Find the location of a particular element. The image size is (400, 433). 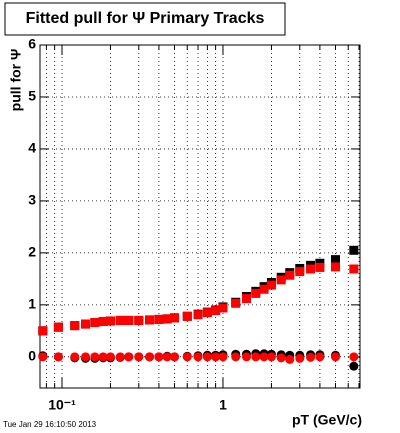

x-tick-label: 1 is located at coordinates (223, 405).